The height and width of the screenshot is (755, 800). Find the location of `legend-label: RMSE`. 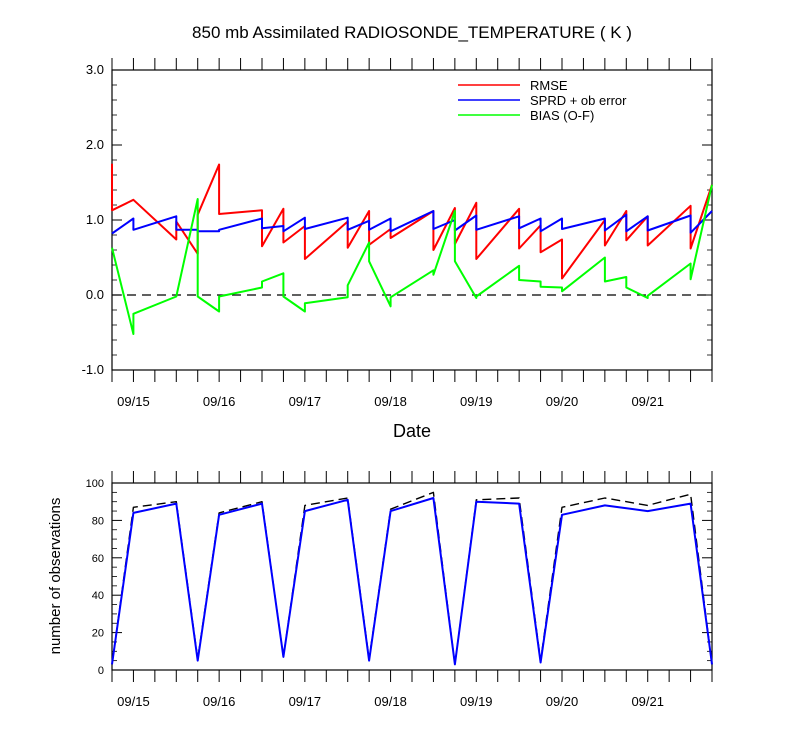

legend-label: RMSE is located at coordinates (549, 85).